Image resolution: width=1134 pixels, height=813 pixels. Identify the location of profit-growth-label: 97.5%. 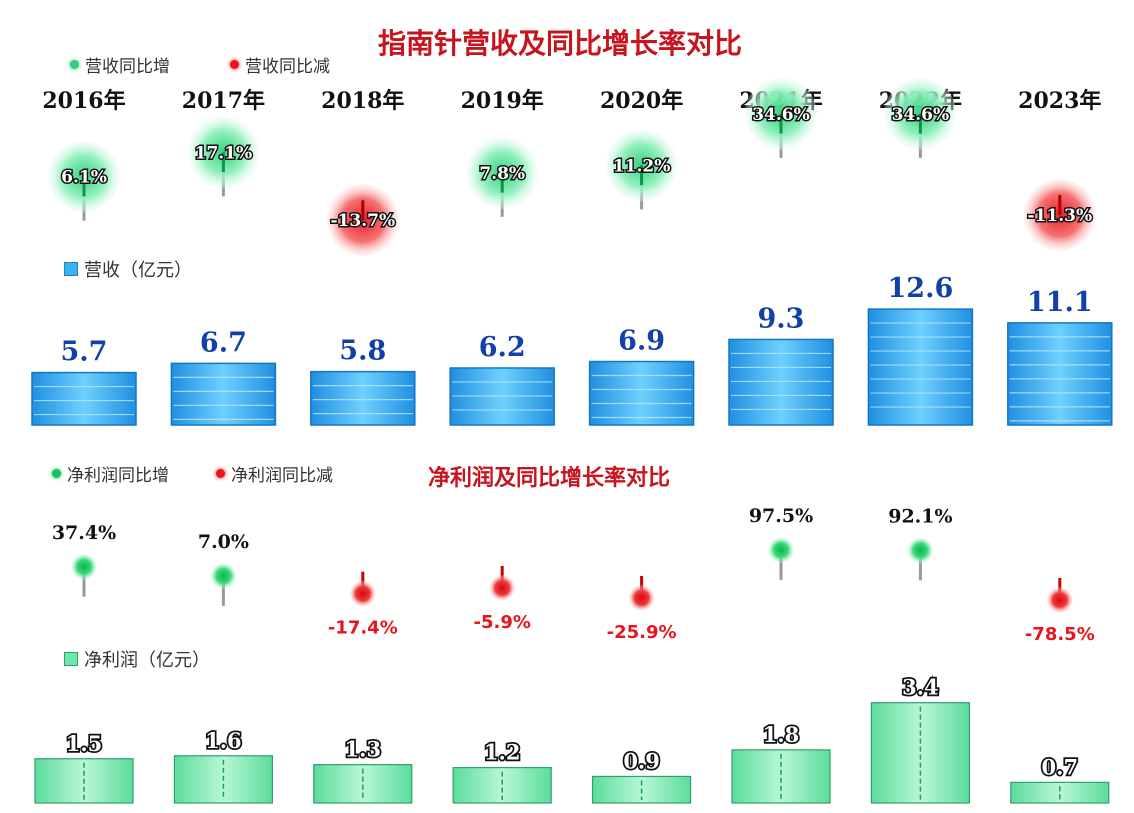
(781, 516).